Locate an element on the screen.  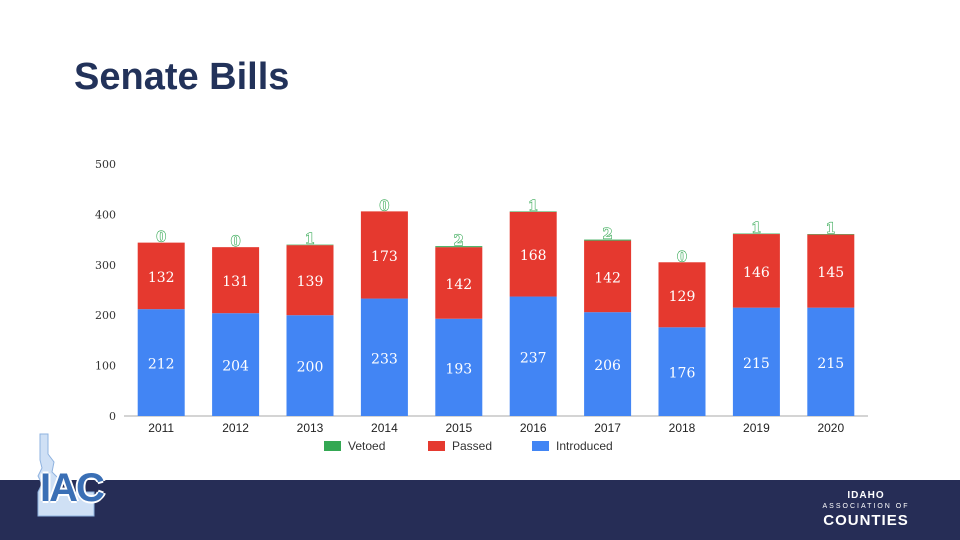
y-tick-label: 100 is located at coordinates (105, 366).